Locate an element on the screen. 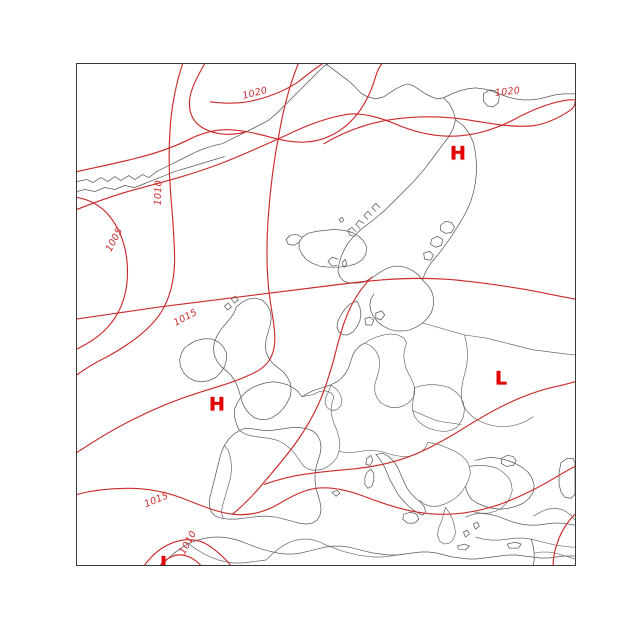 The image size is (640, 640). coast-ireland is located at coordinates (203, 360).